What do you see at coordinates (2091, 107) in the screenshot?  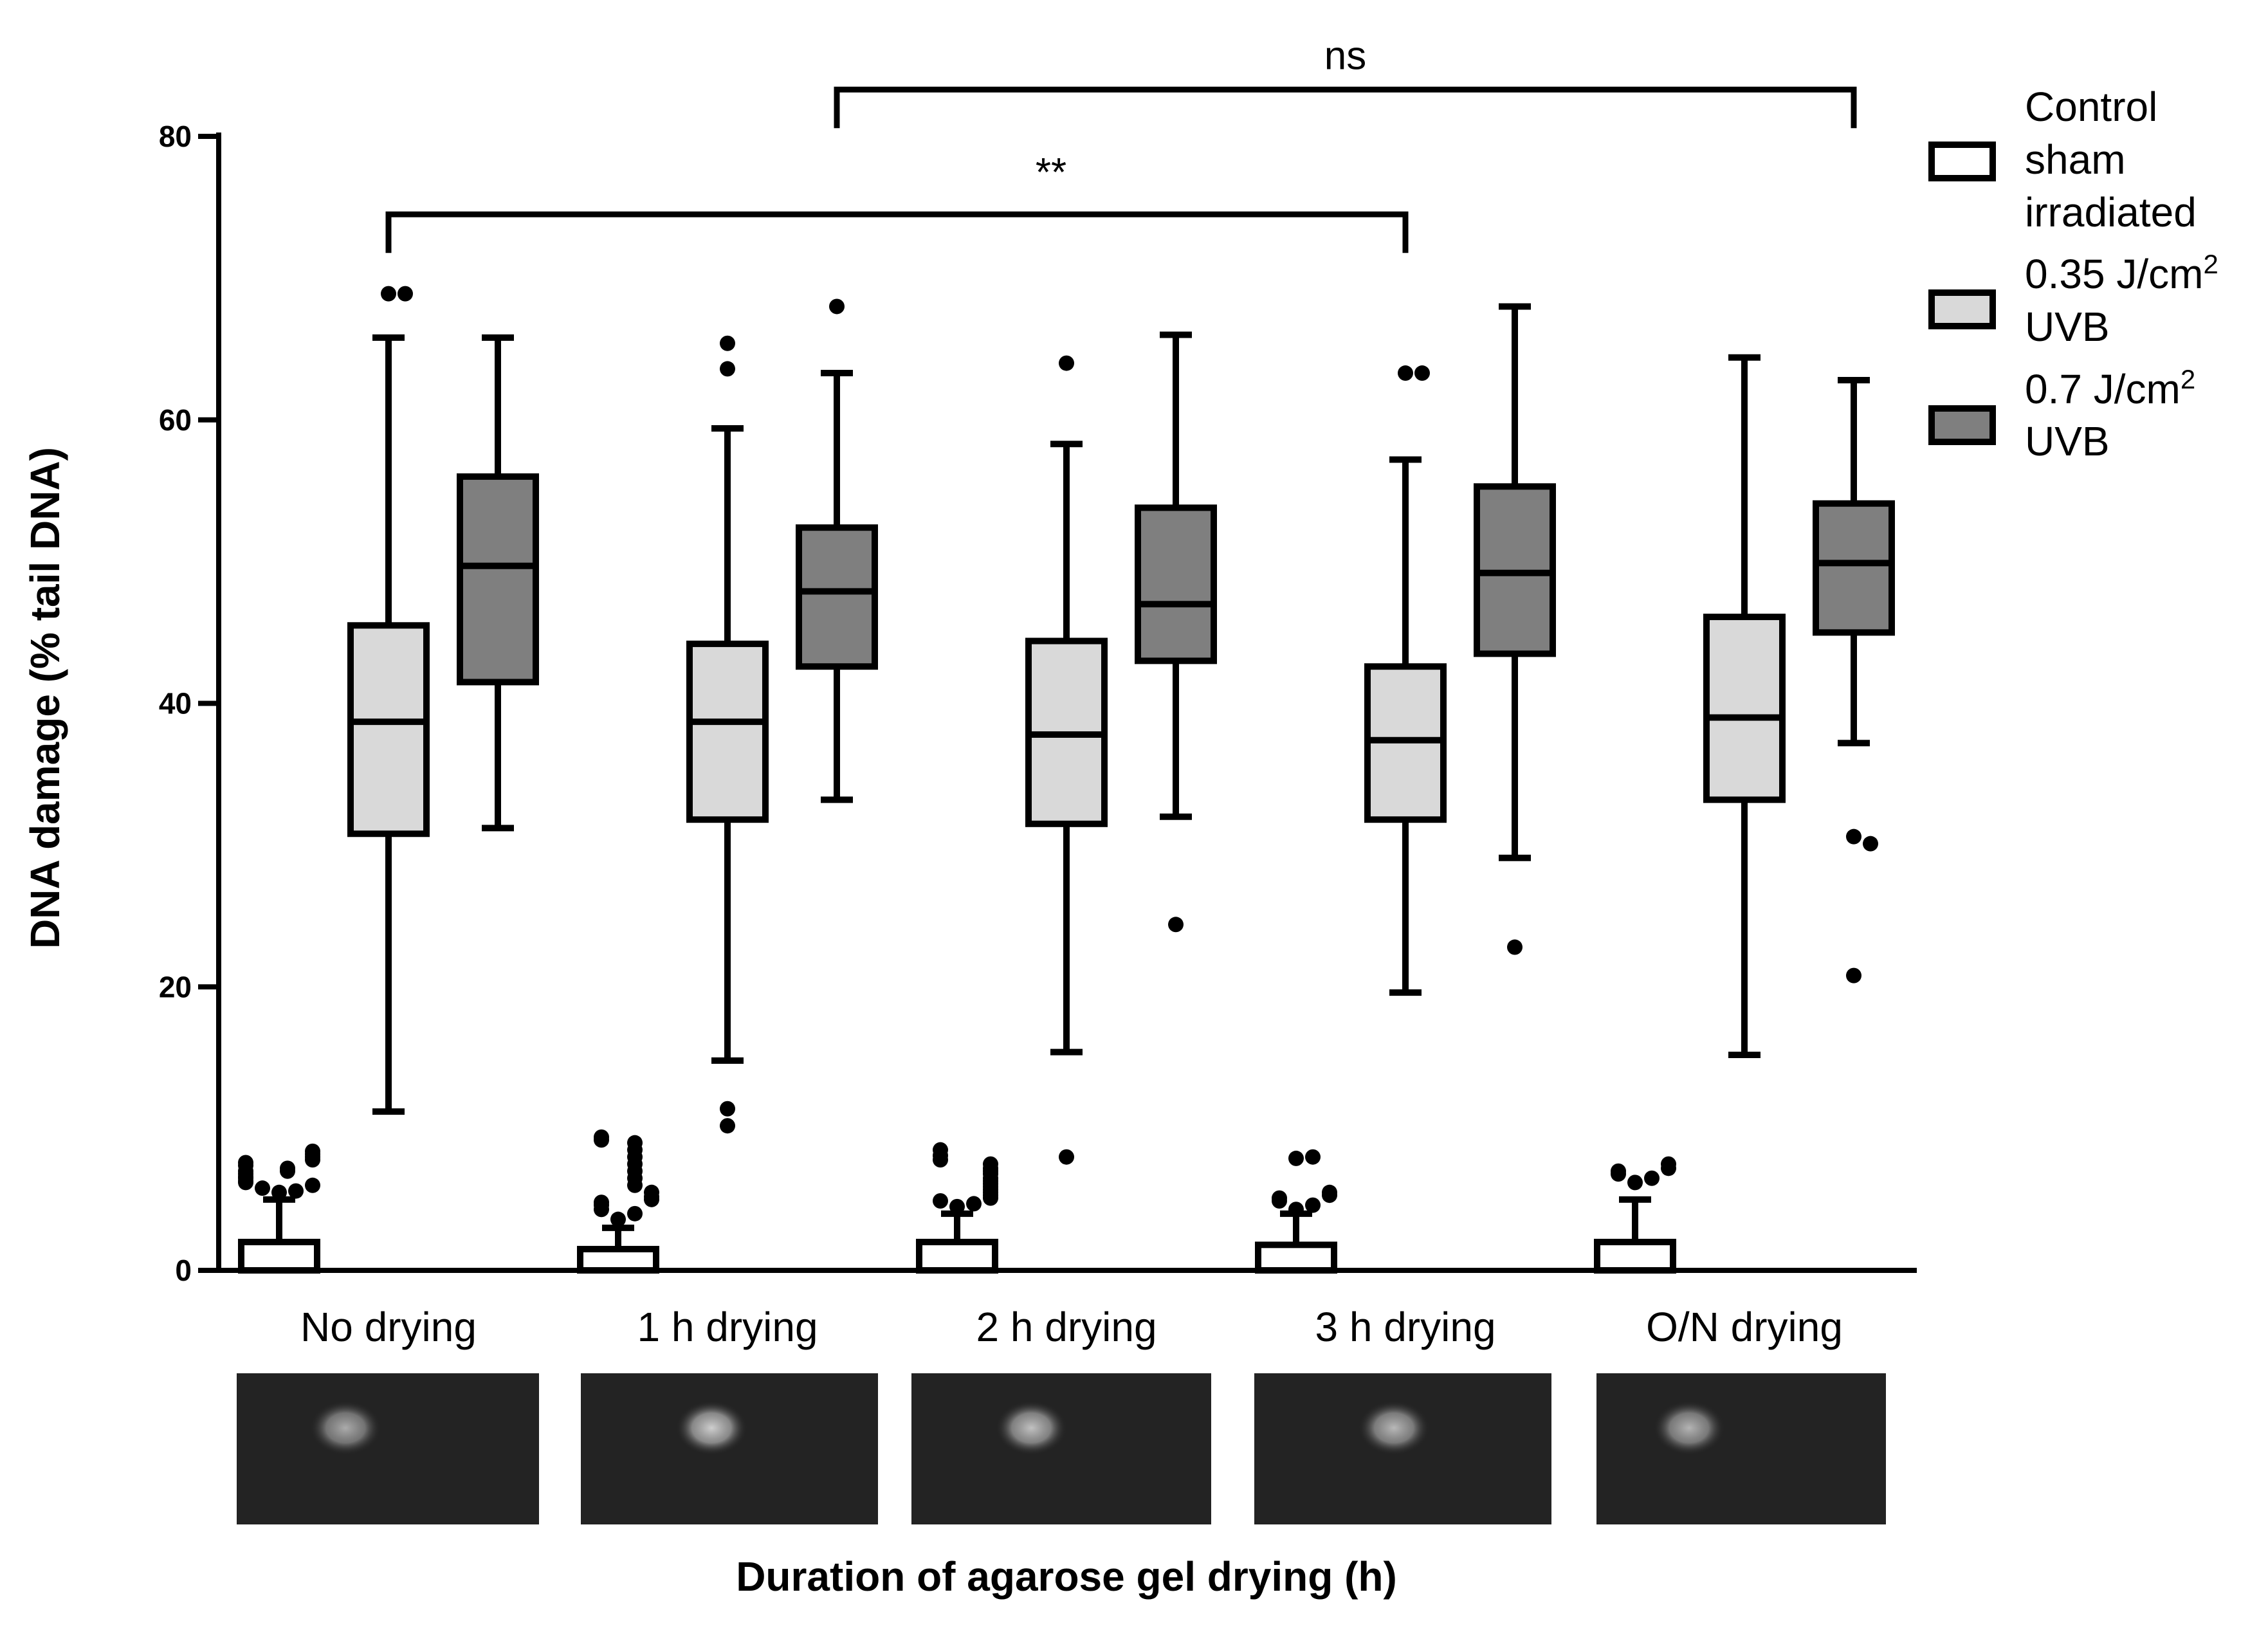 I see `legend-label: Control` at bounding box center [2091, 107].